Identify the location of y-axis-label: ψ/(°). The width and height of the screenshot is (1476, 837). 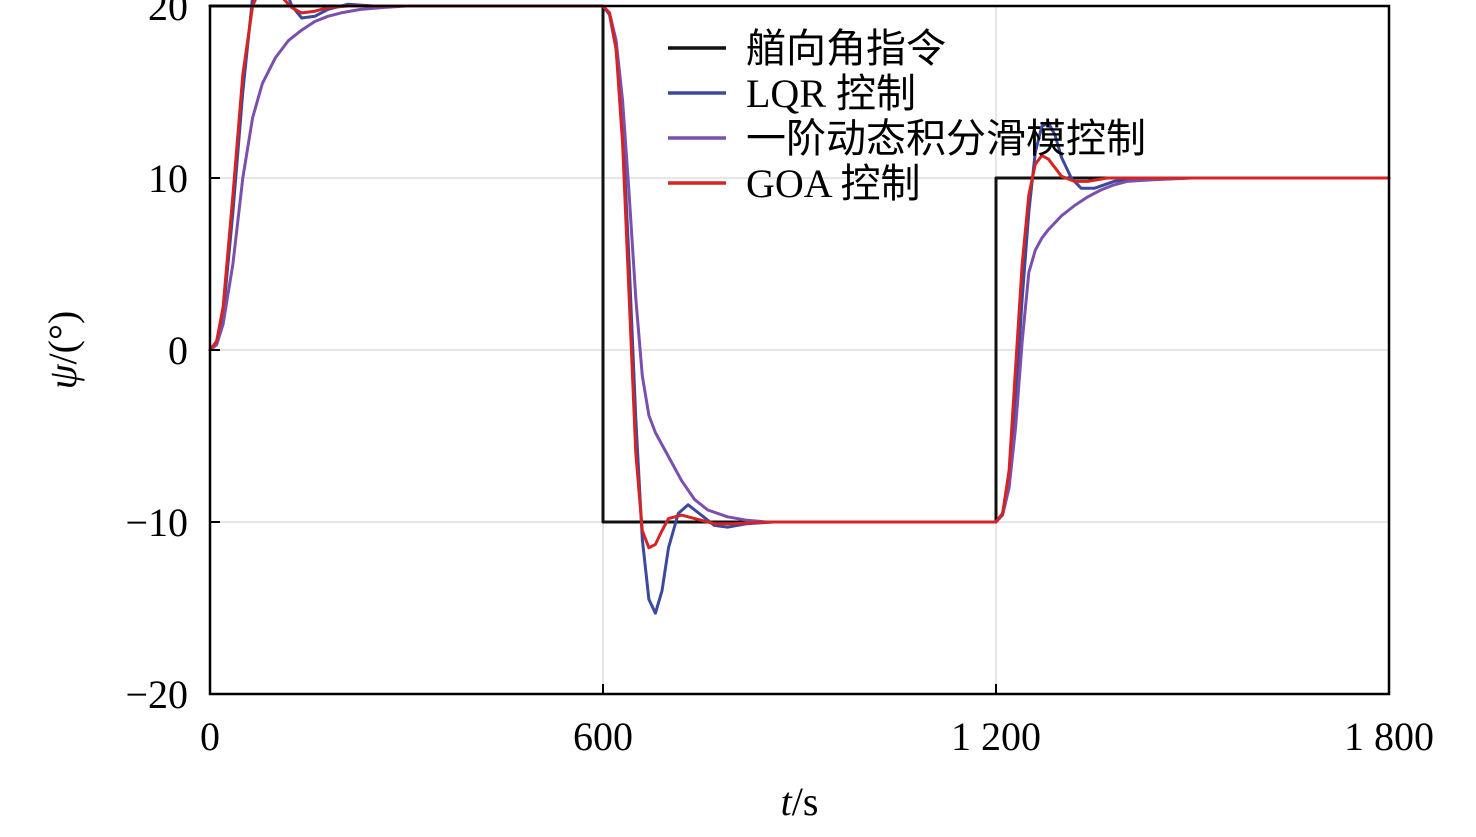
(62, 350).